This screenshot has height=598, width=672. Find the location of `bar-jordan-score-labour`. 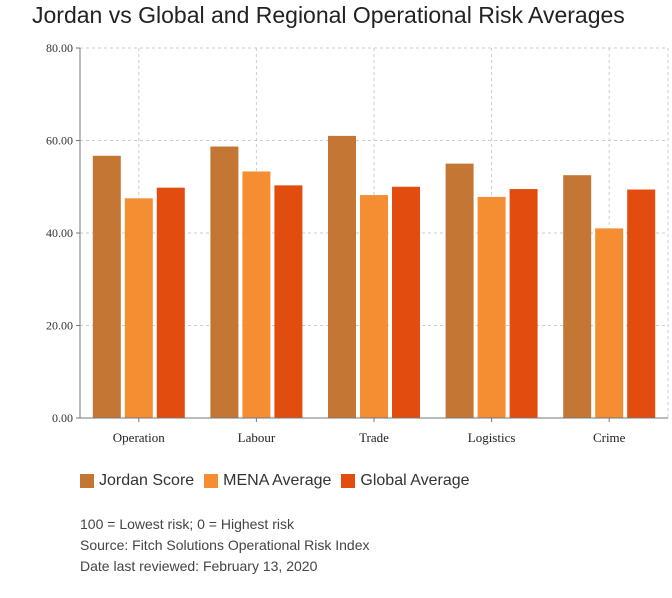

bar-jordan-score-labour is located at coordinates (224, 282).